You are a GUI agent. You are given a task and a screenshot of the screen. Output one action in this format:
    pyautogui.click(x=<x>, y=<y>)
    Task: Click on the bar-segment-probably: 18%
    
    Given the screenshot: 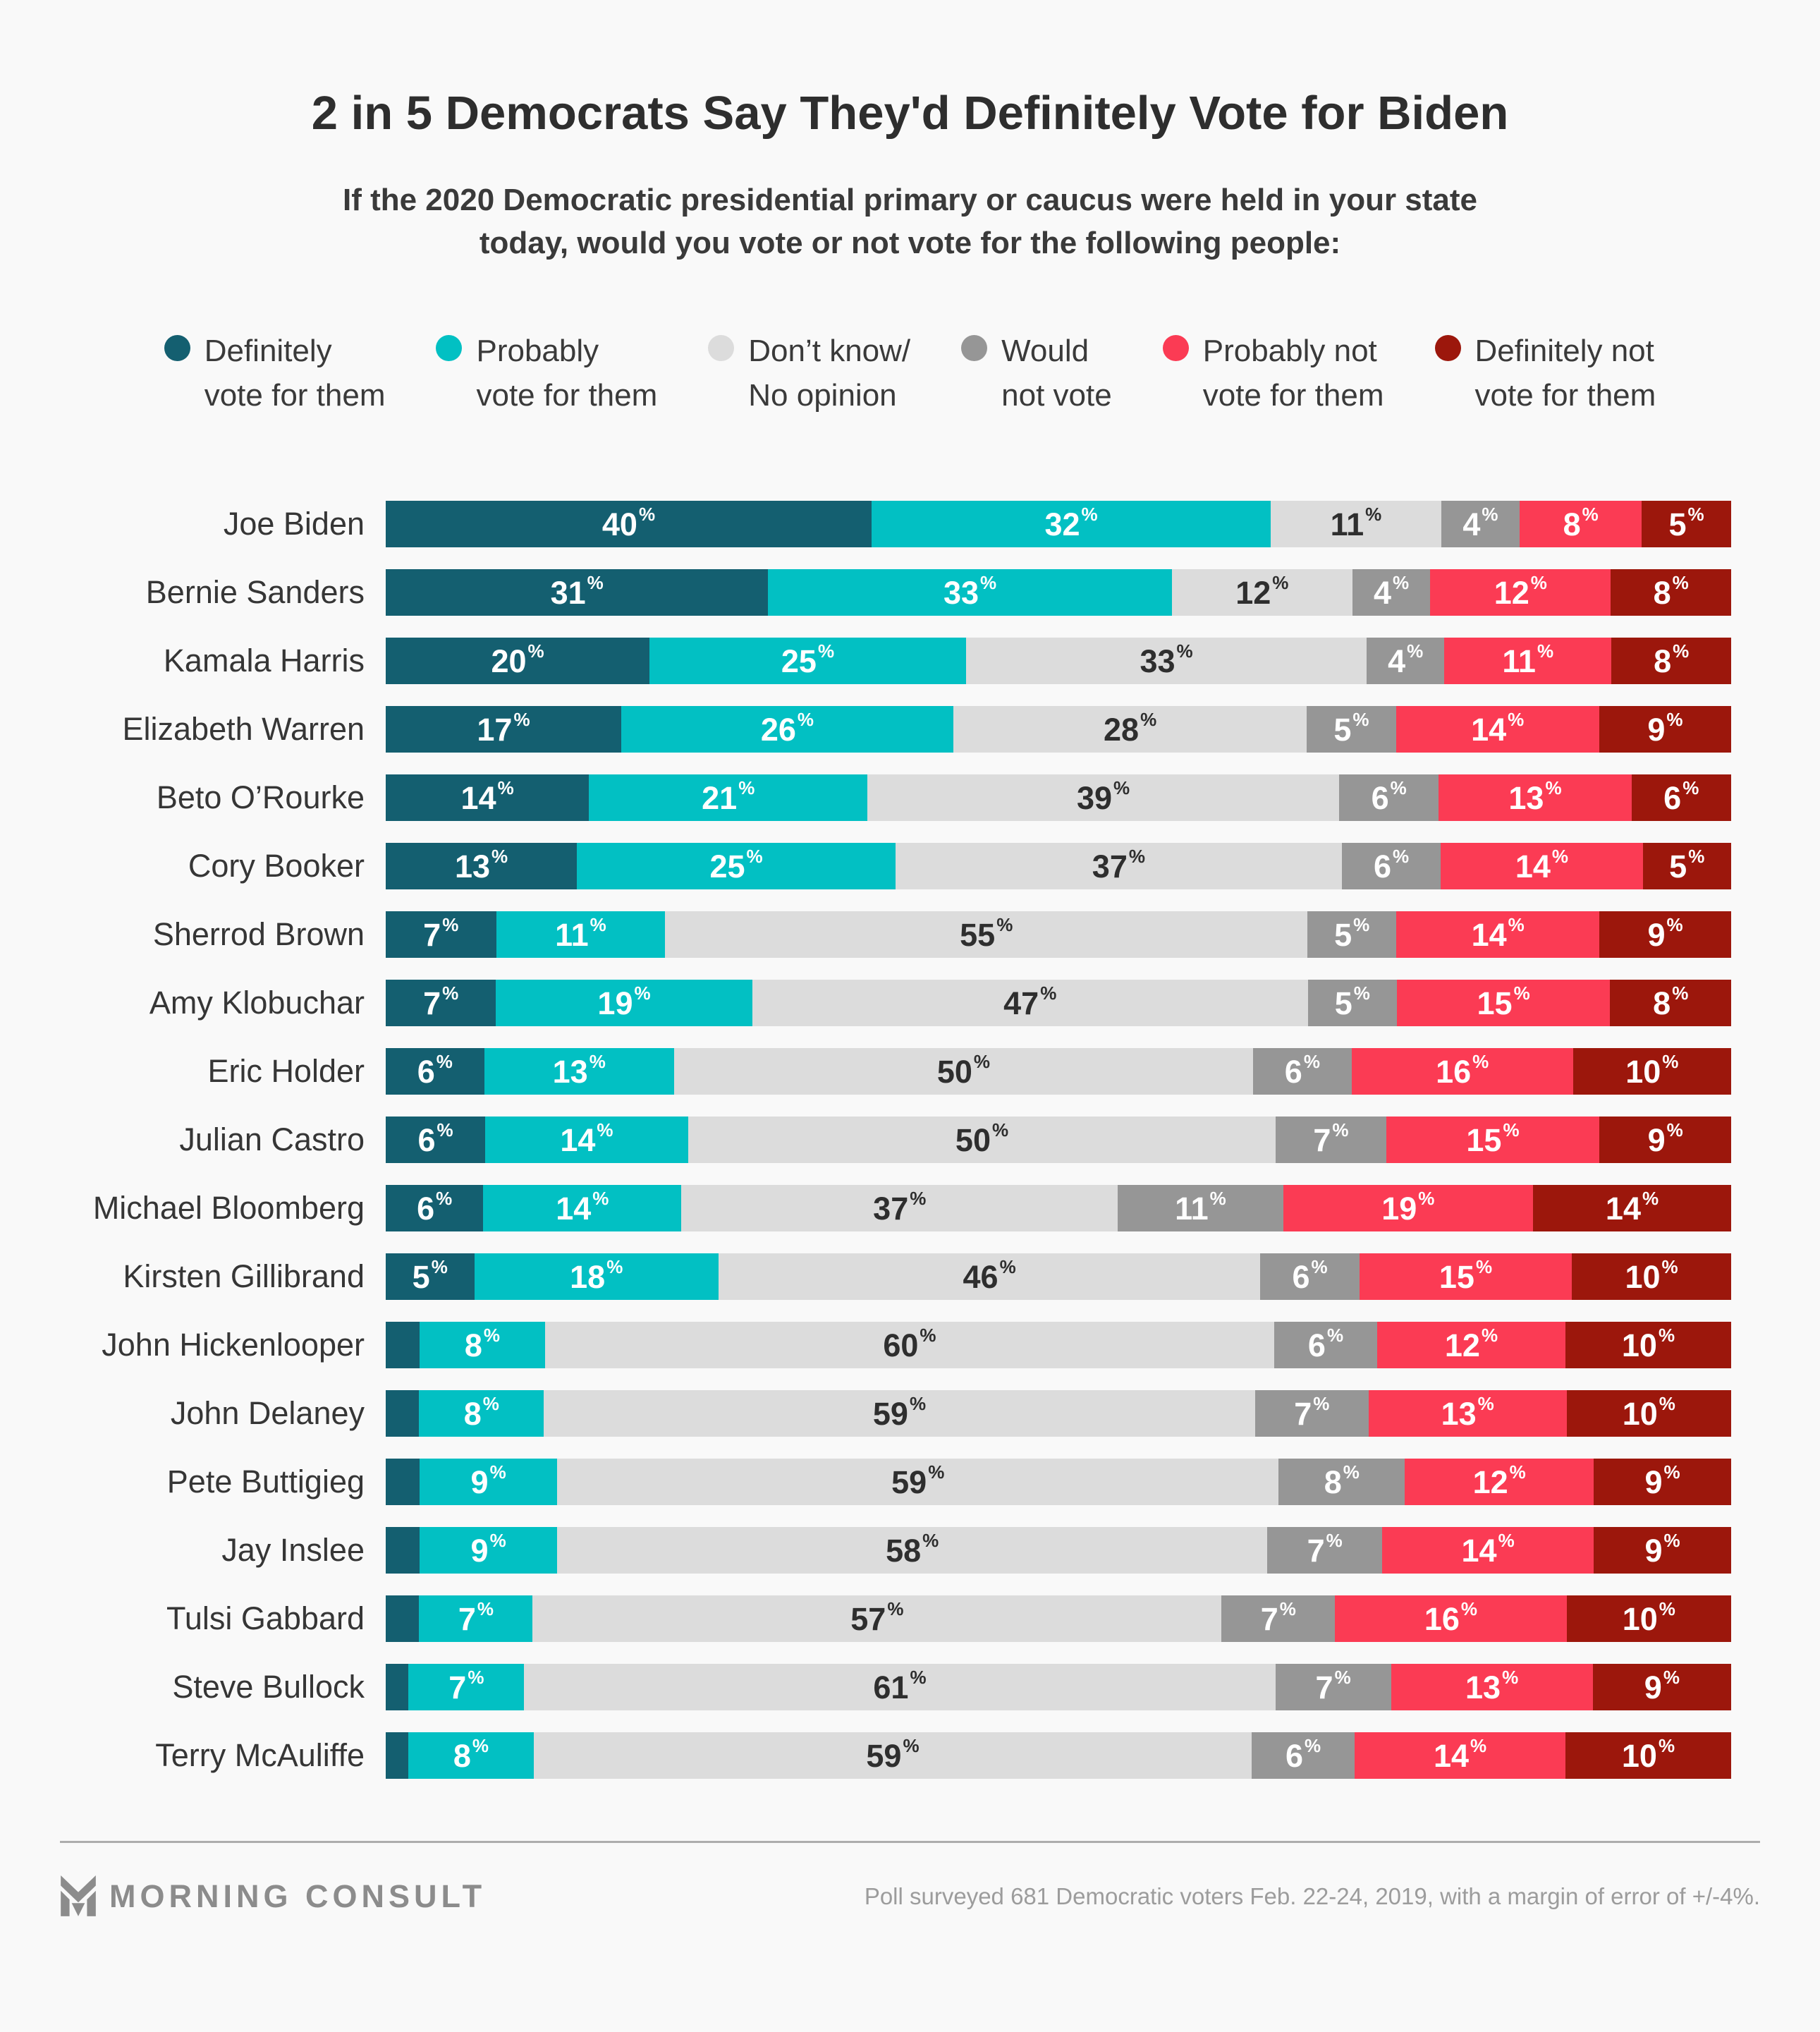 What is the action you would take?
    pyautogui.click(x=597, y=1277)
    